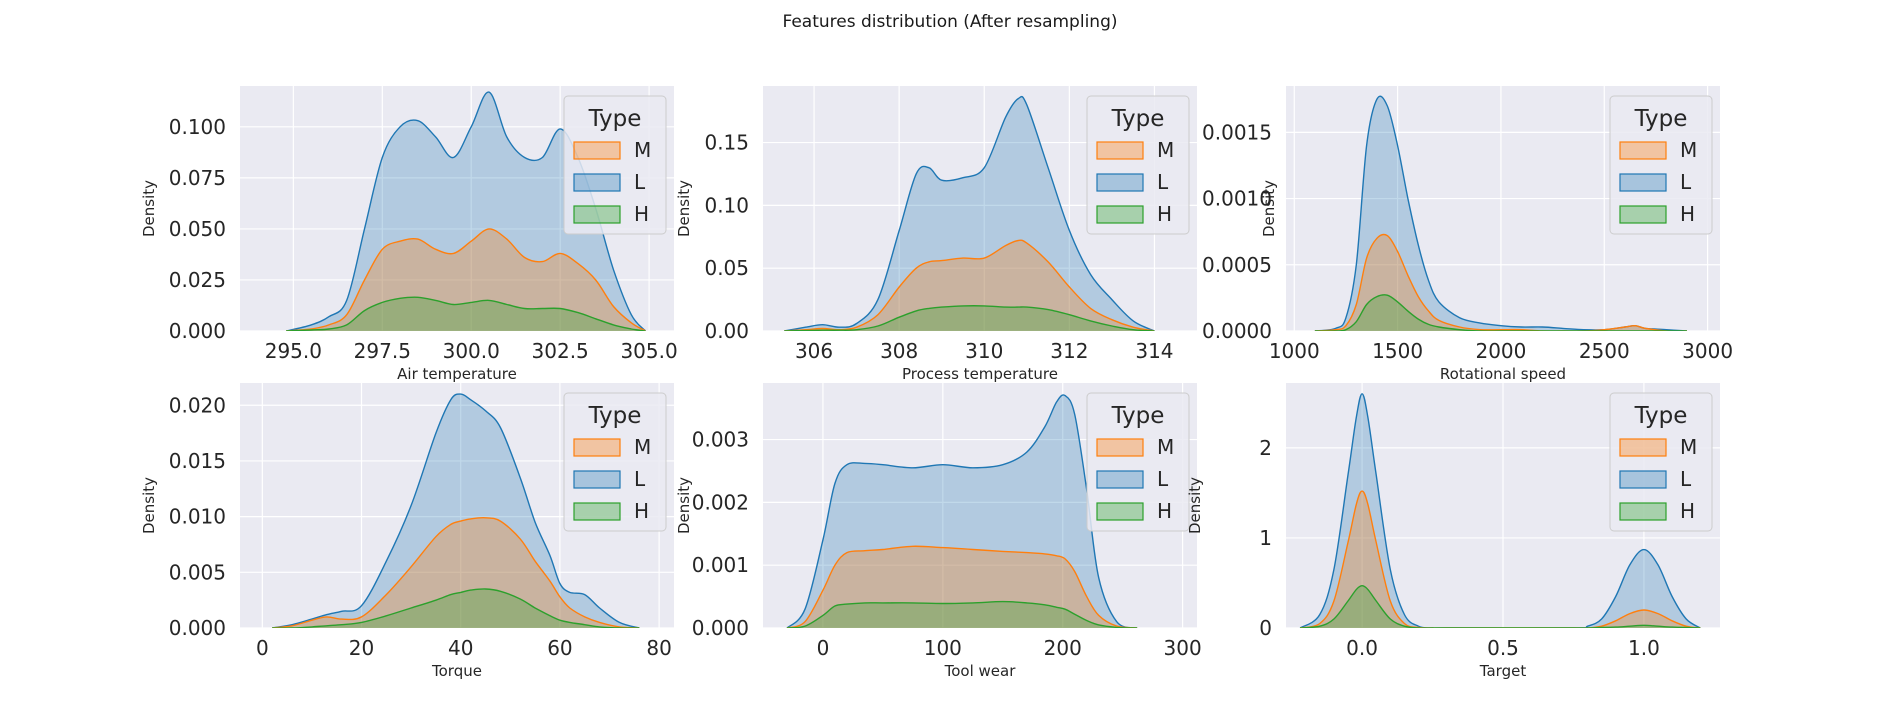 The height and width of the screenshot is (704, 1900). Describe the element at coordinates (293, 351) in the screenshot. I see `x-tick-label: 295.0` at that location.